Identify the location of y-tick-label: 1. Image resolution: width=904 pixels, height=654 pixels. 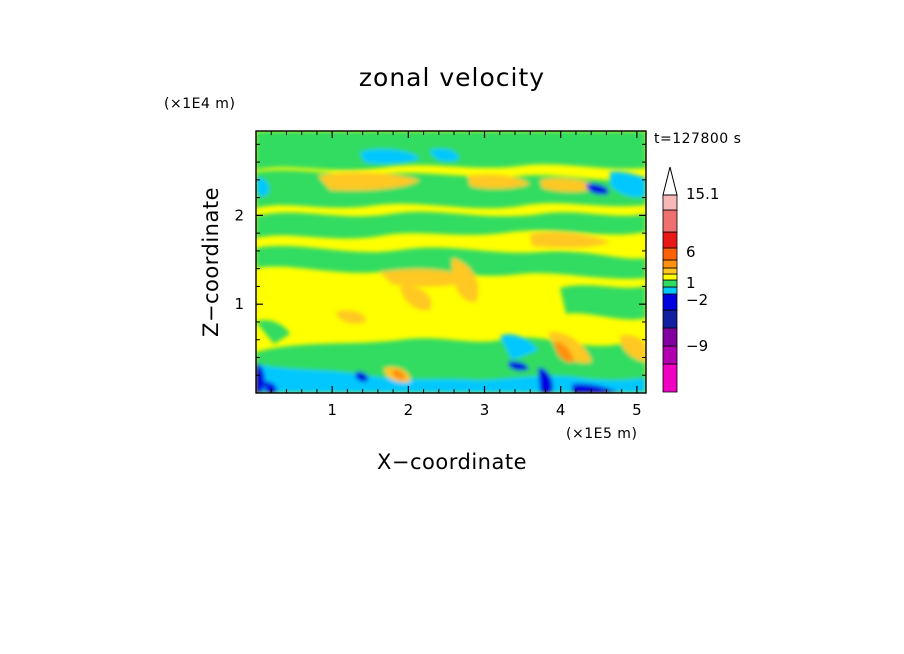
(239, 304).